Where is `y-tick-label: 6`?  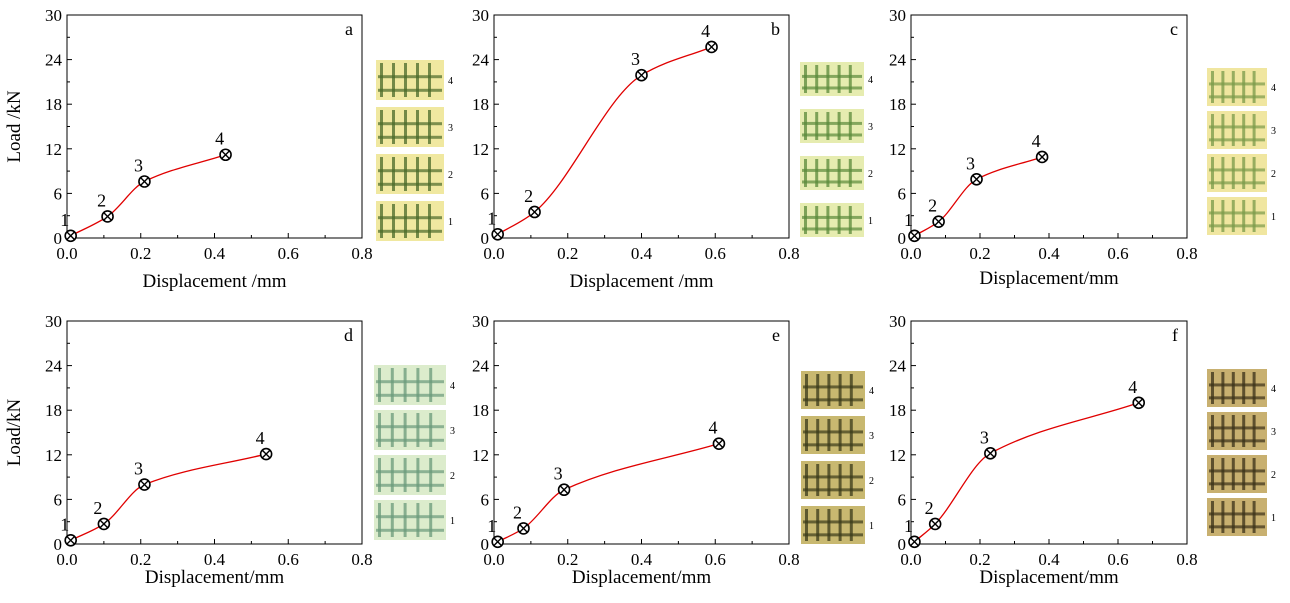
y-tick-label: 6 is located at coordinates (485, 193).